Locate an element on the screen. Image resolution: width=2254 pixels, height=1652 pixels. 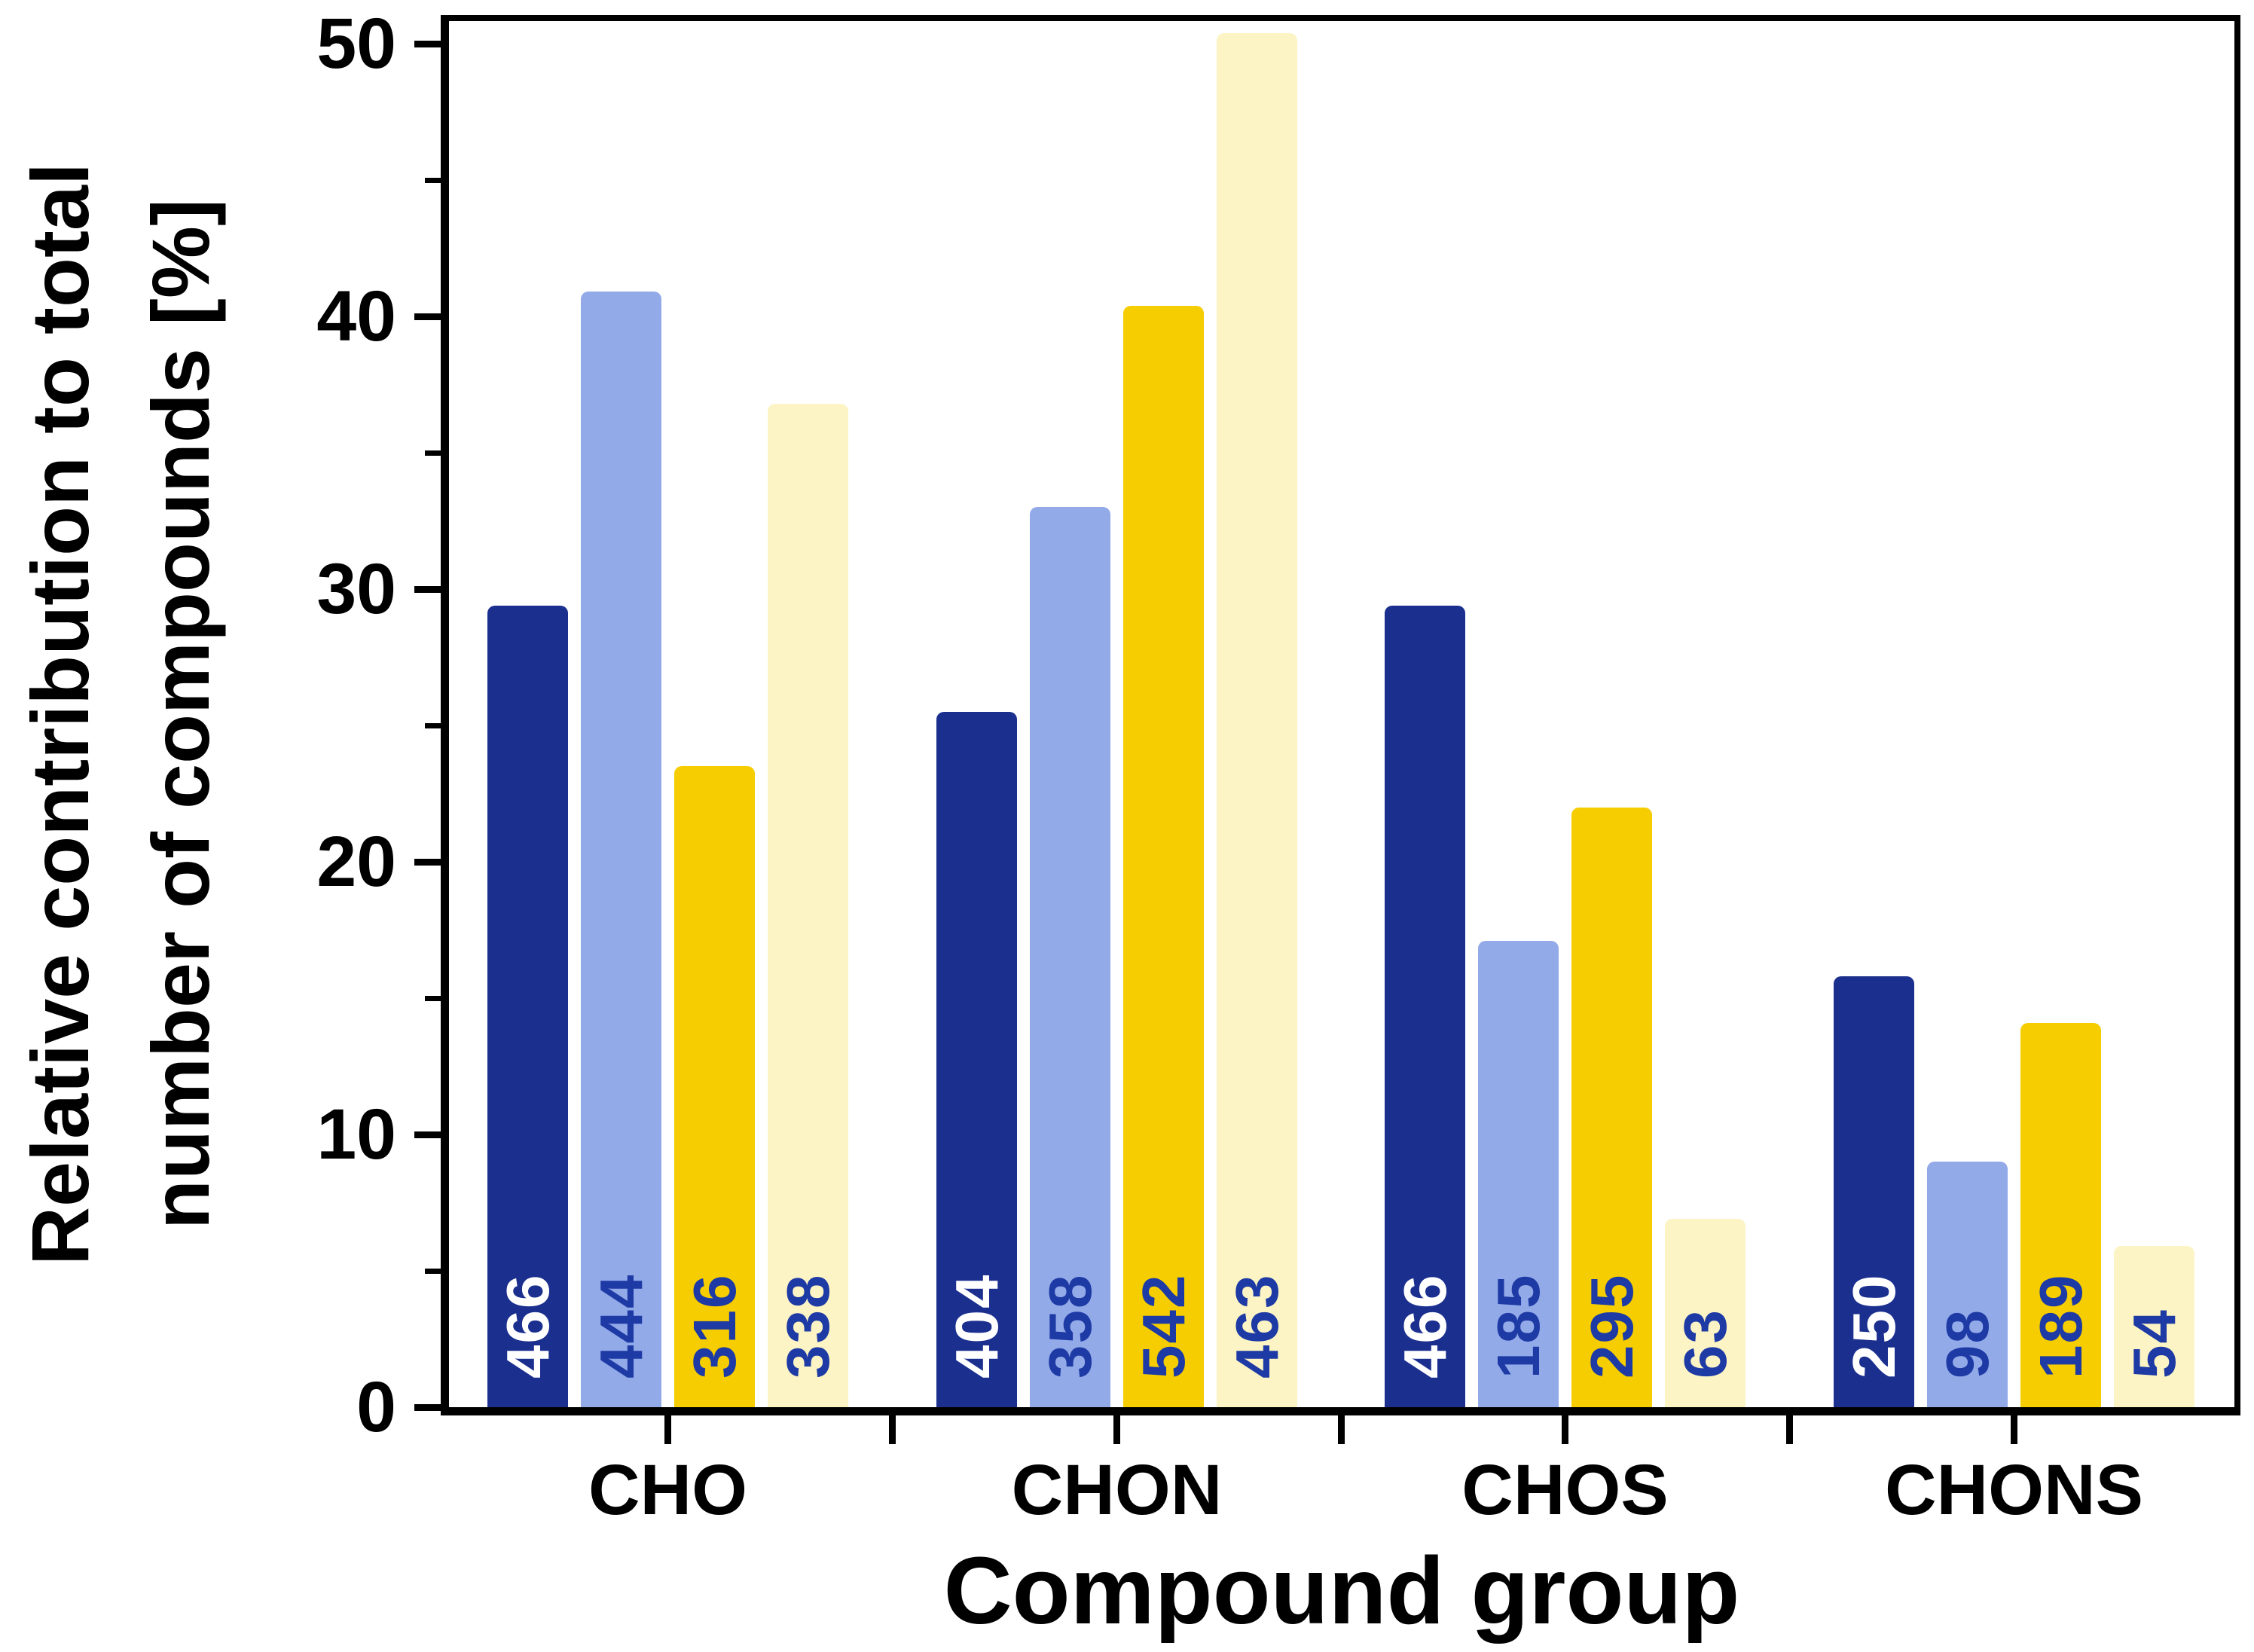
bar-CHO-series-3-gold is located at coordinates (714, 1086).